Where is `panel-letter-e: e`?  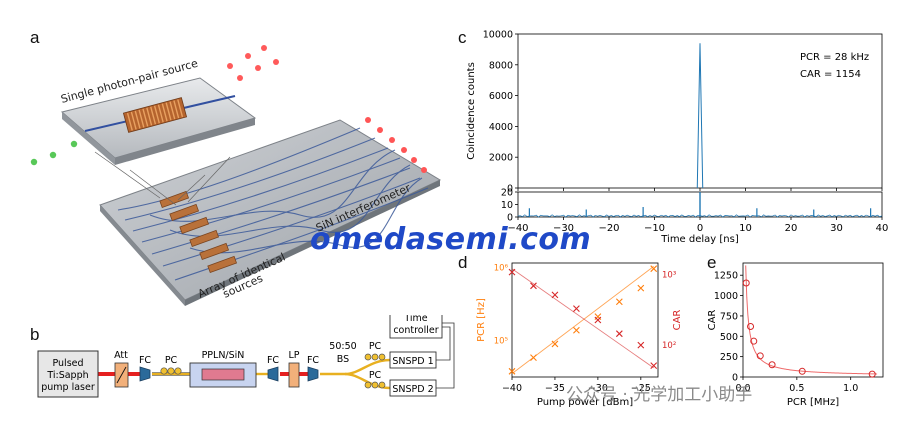 panel-letter-e: e is located at coordinates (712, 262).